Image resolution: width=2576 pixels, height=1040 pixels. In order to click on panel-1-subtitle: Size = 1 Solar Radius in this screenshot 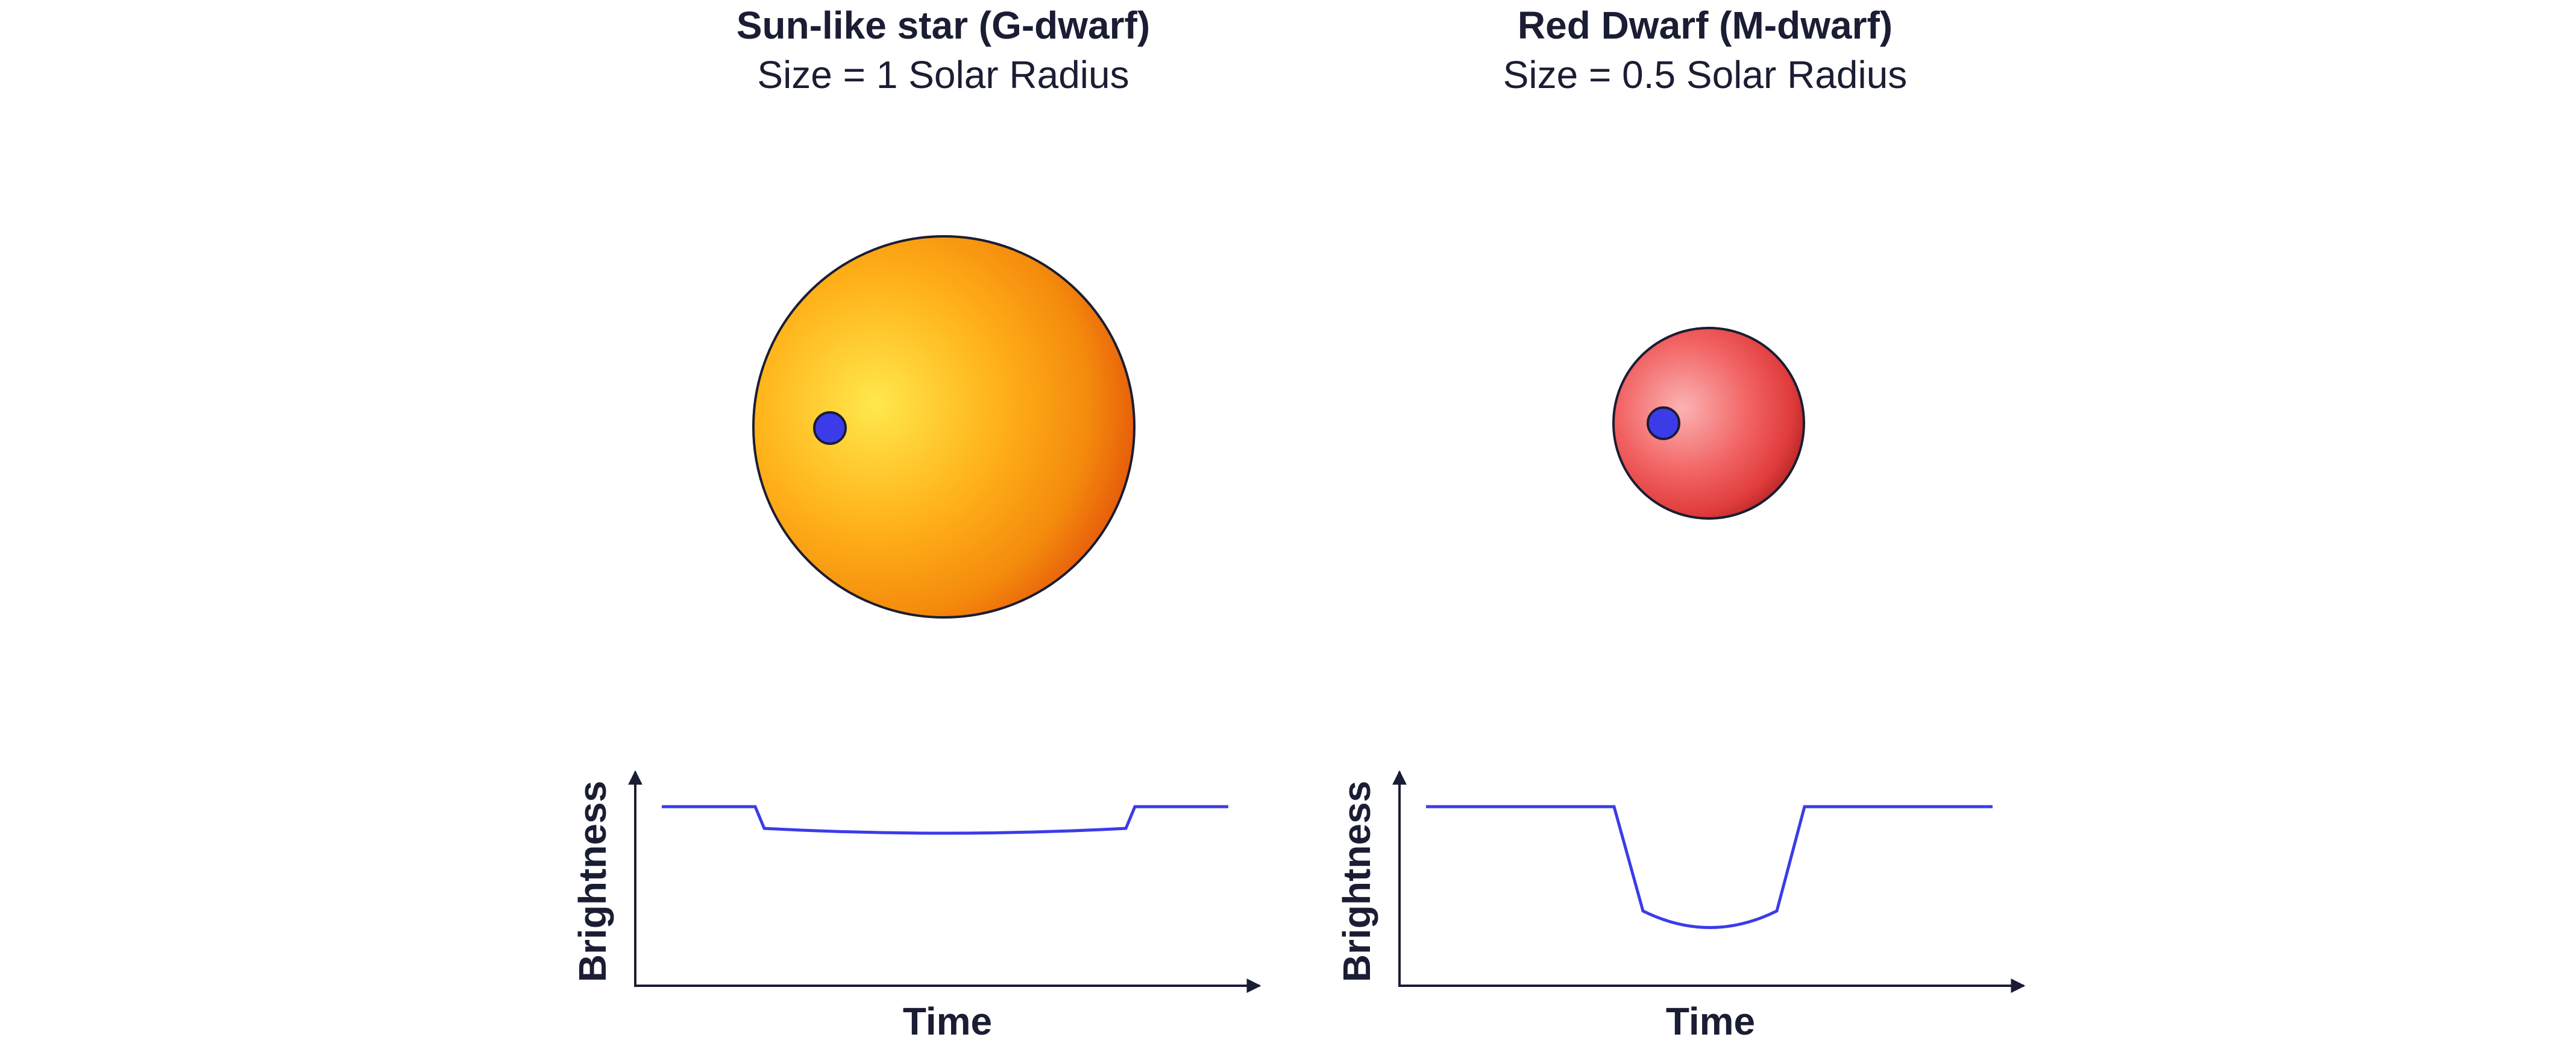, I will do `click(943, 75)`.